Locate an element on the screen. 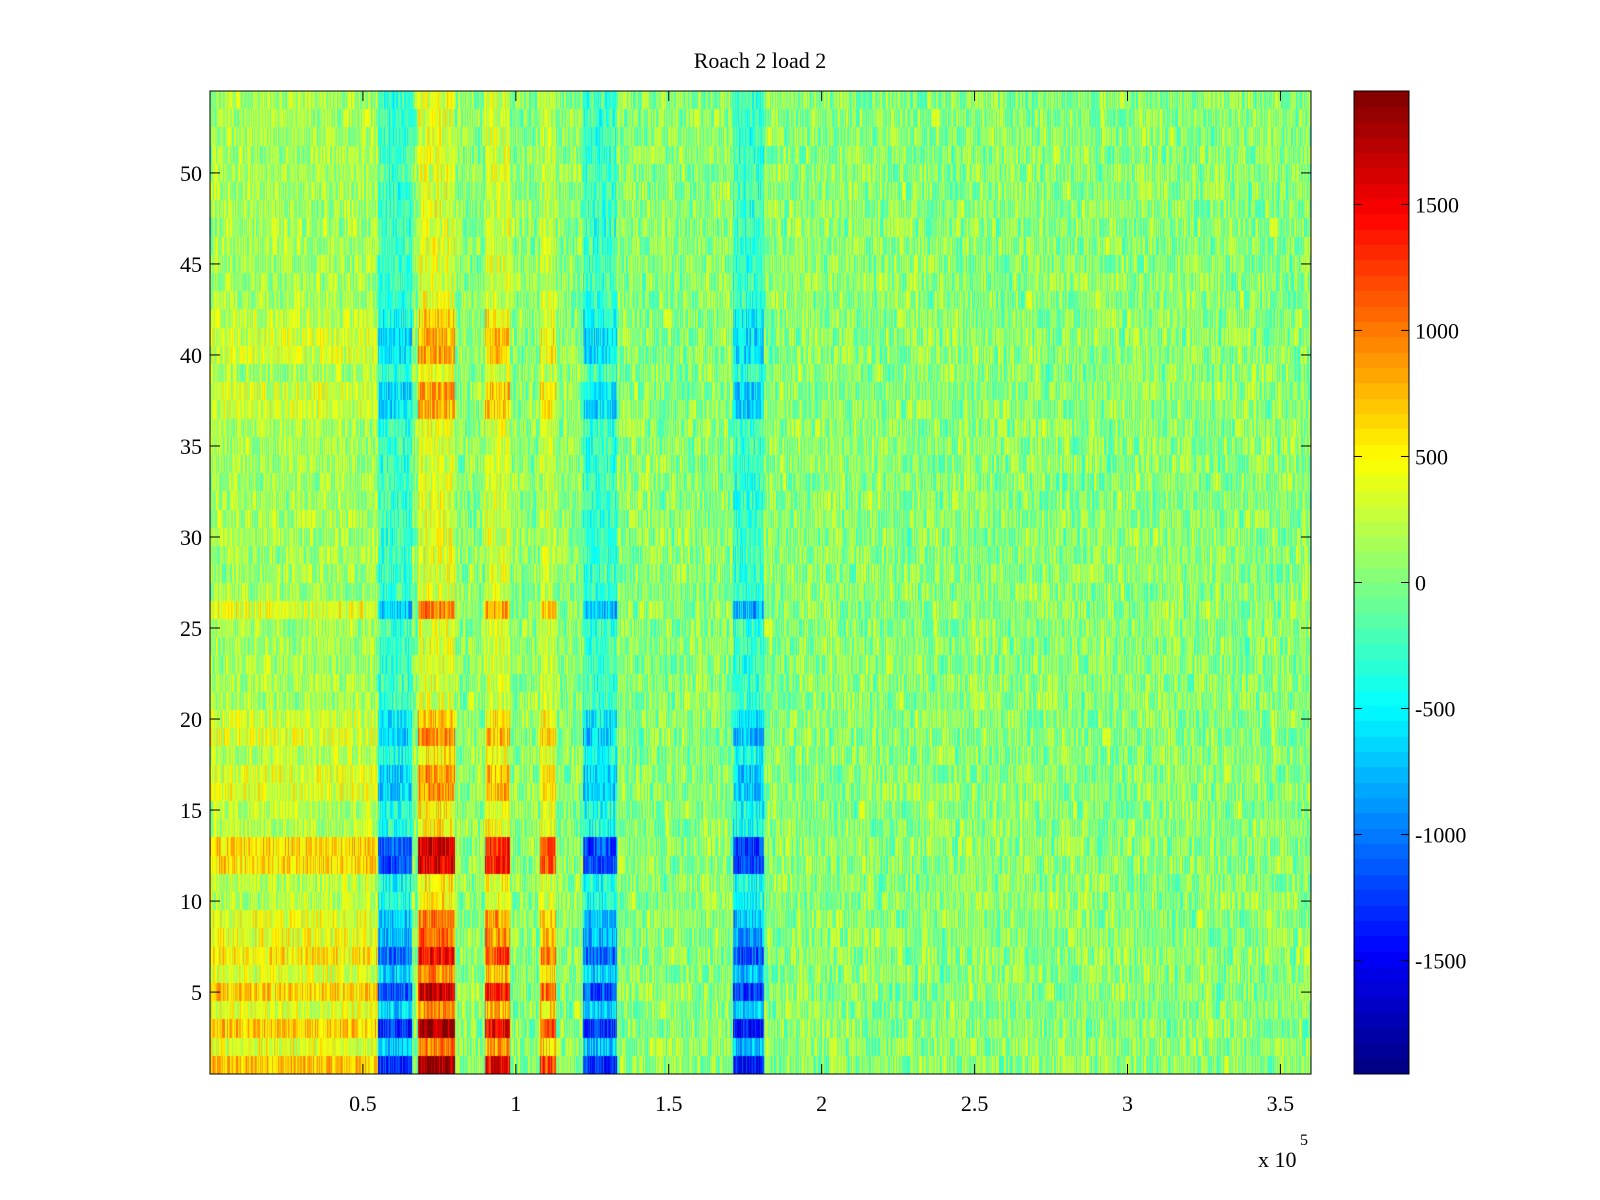 The height and width of the screenshot is (1200, 1600). x-tick-label: 2.5 is located at coordinates (975, 1103).